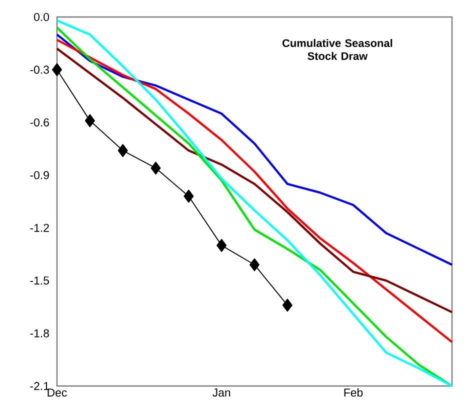 The height and width of the screenshot is (411, 469). Describe the element at coordinates (39, 333) in the screenshot. I see `y-tick-label: -1.8` at that location.